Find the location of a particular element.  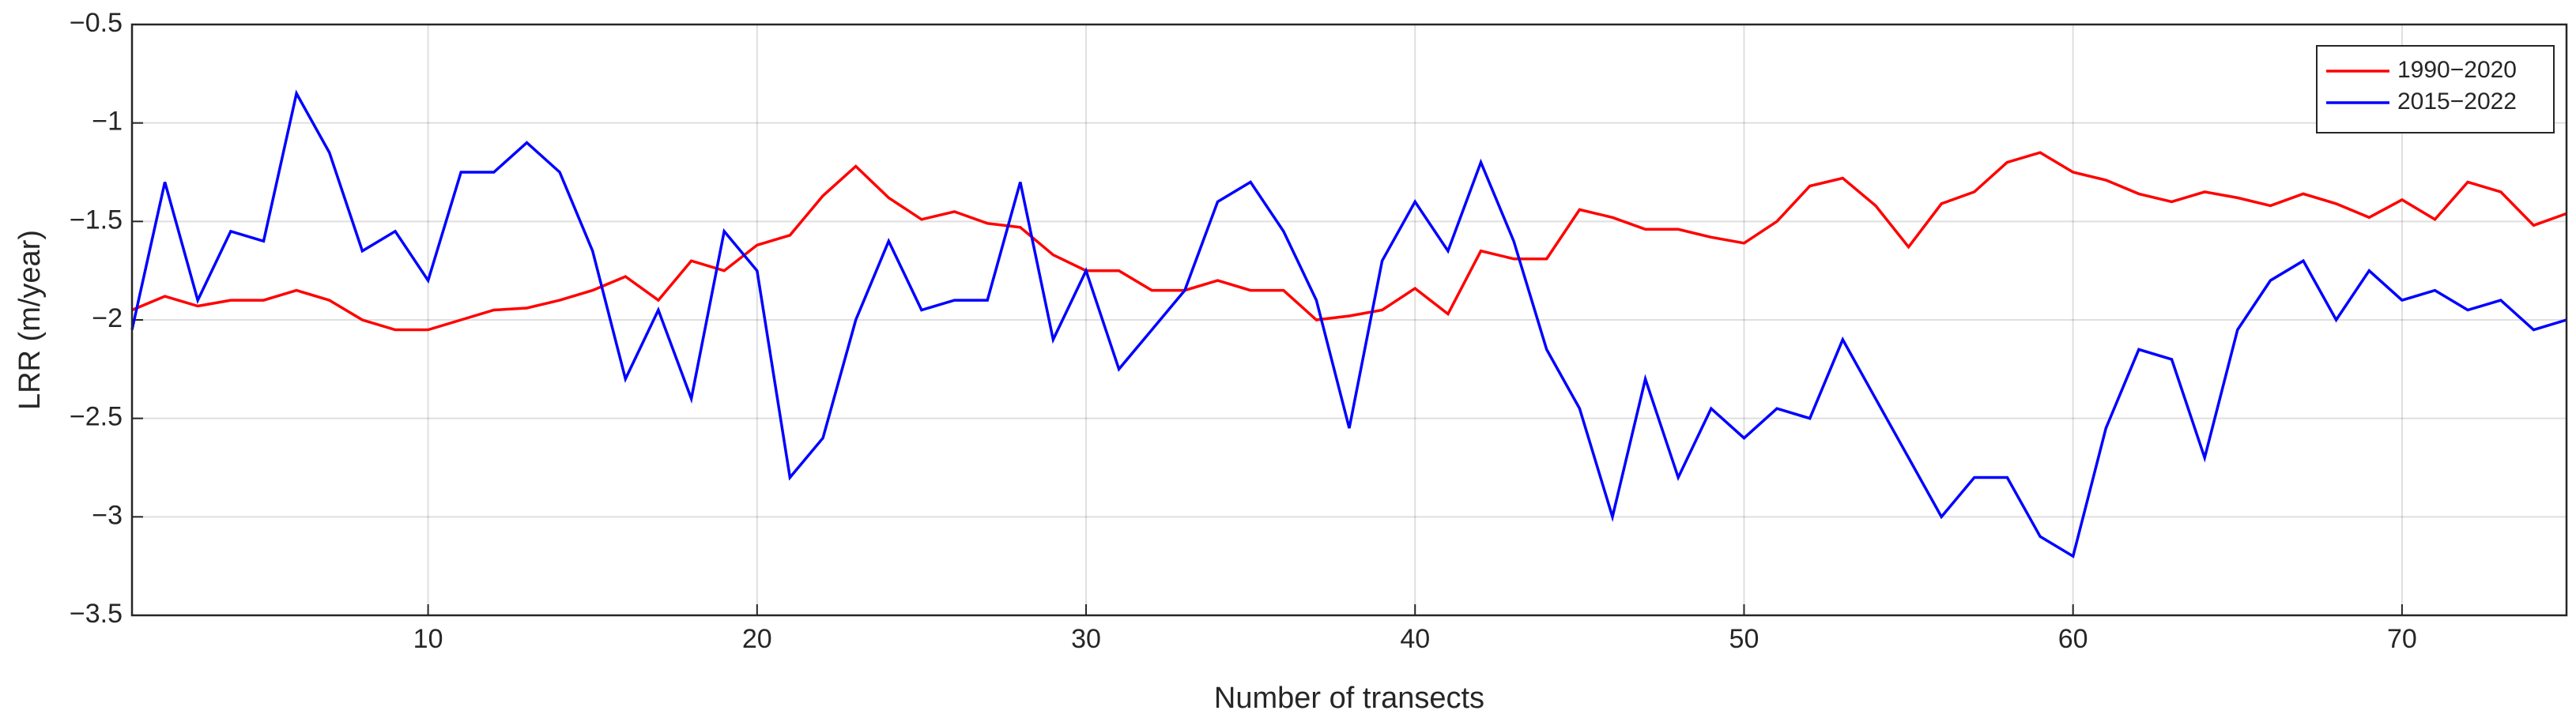

legend-label: 1990−2020 is located at coordinates (2457, 70).